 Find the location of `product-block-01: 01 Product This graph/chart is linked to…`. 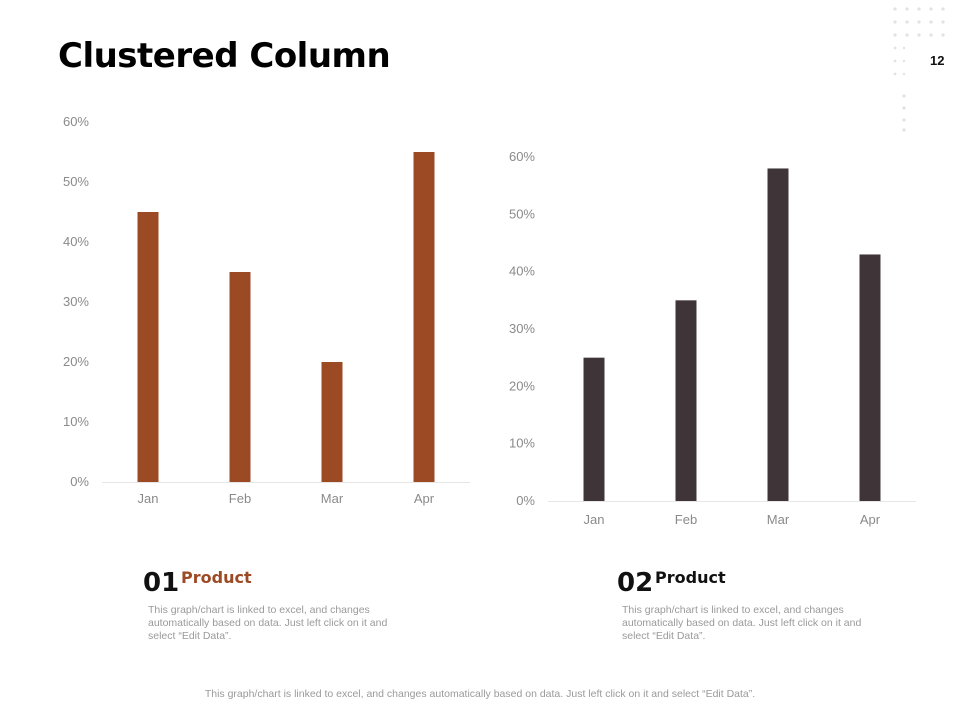

product-block-01: 01 Product This graph/chart is linked to… is located at coordinates (273, 608).